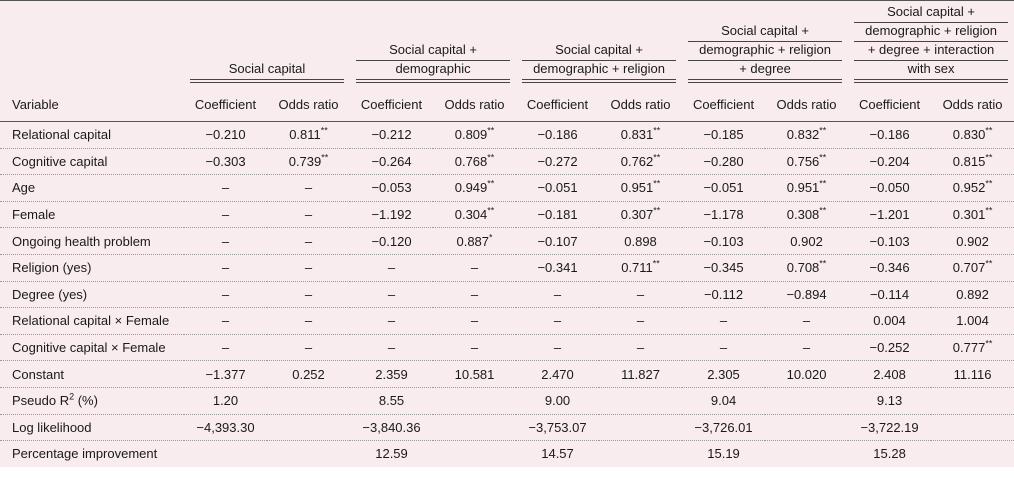 The image size is (1014, 479). Describe the element at coordinates (491, 237) in the screenshot. I see `superscript: *` at that location.